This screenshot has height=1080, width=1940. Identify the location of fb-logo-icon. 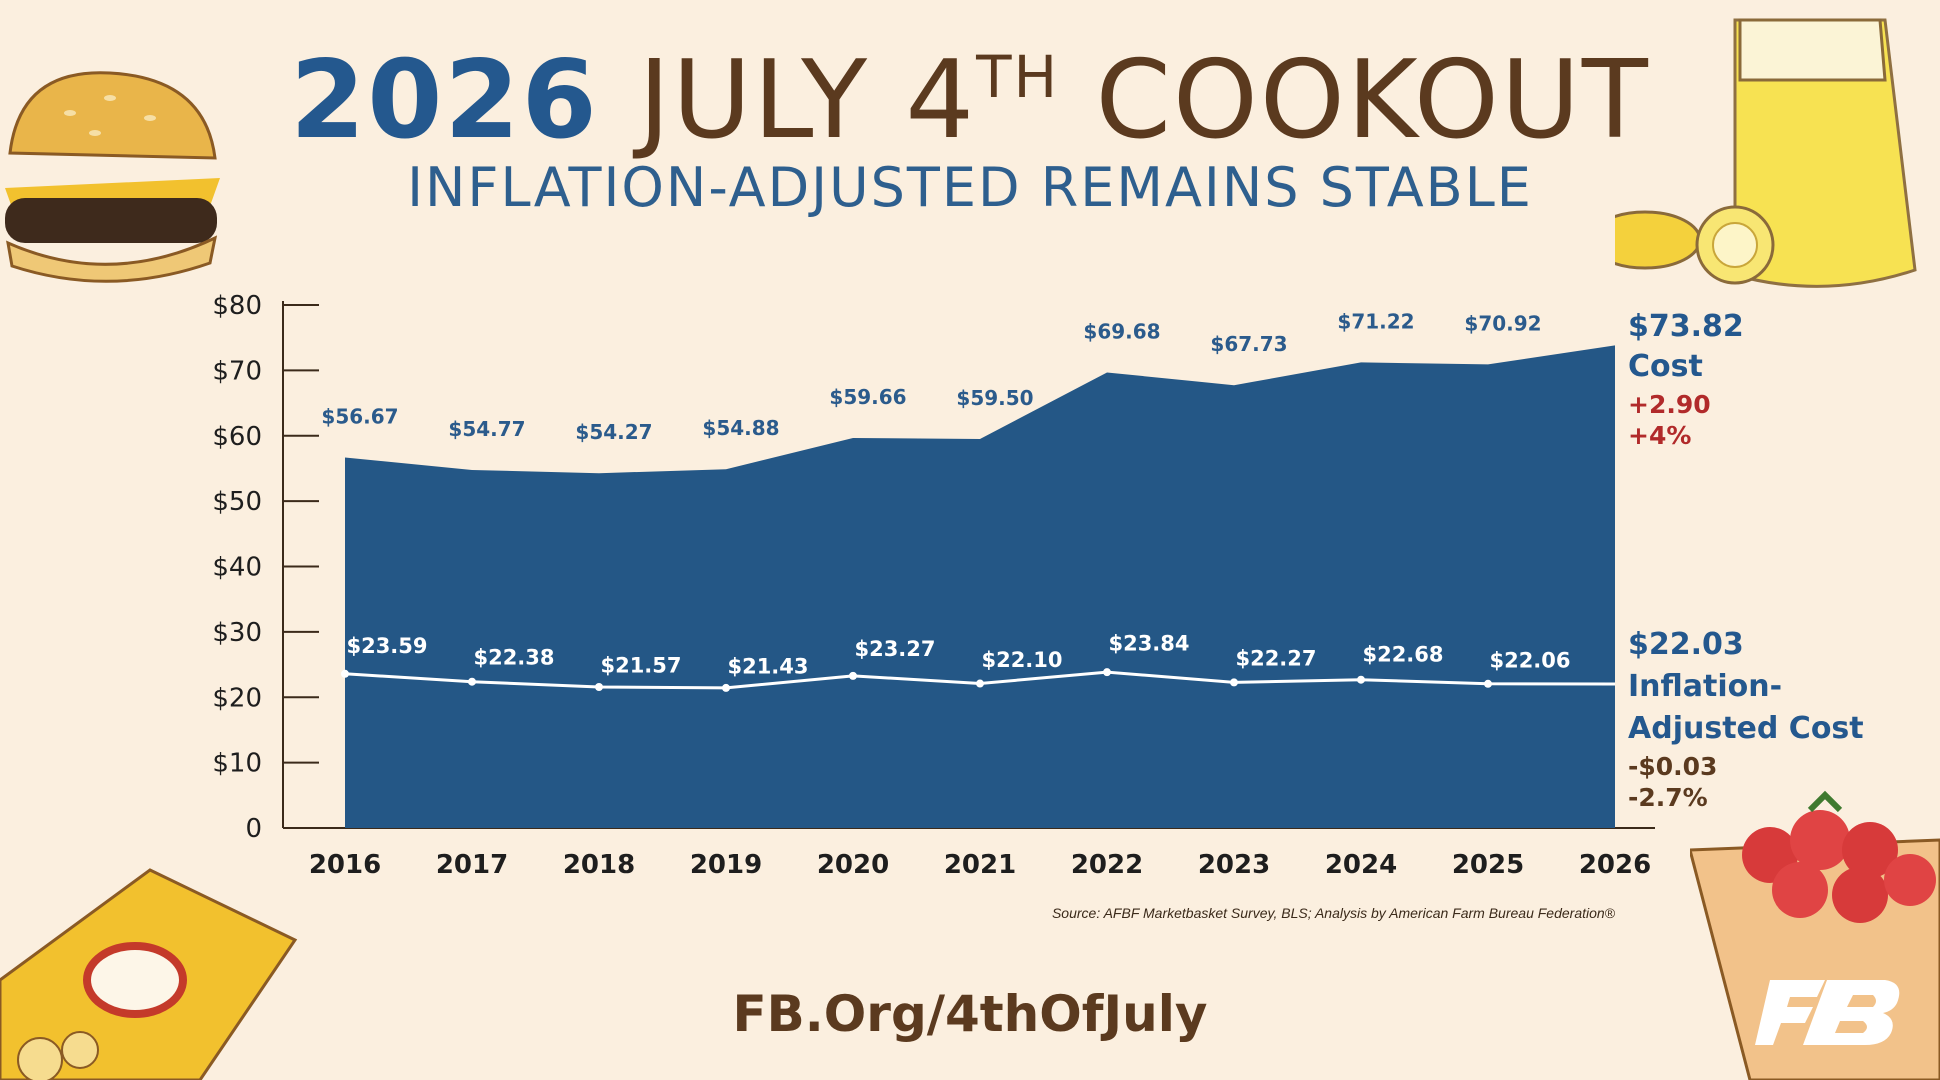
(1827, 1012).